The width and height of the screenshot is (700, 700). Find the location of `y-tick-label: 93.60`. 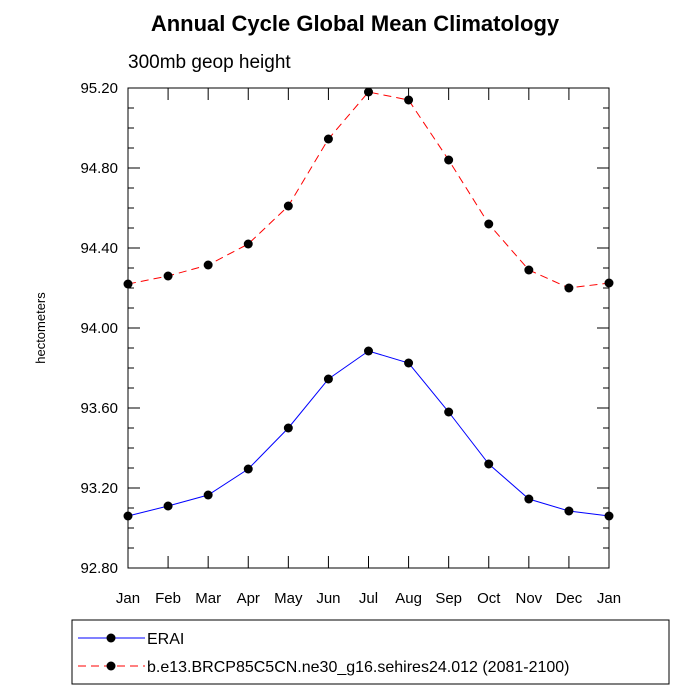

y-tick-label: 93.60 is located at coordinates (99, 408).